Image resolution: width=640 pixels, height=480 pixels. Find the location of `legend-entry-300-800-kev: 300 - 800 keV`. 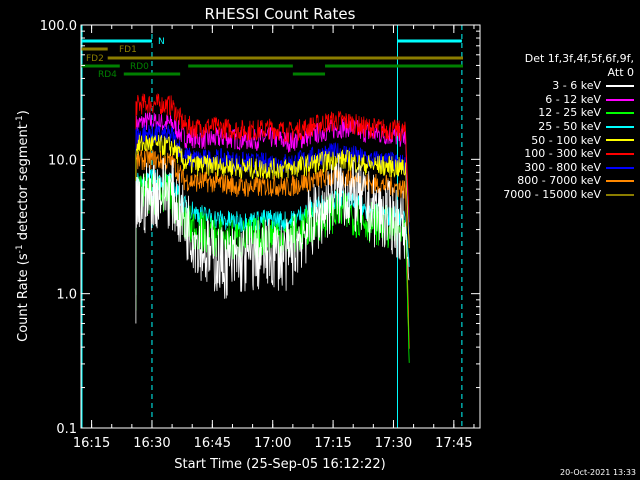

legend-entry-300-800-kev: 300 - 800 keV is located at coordinates (558, 168).